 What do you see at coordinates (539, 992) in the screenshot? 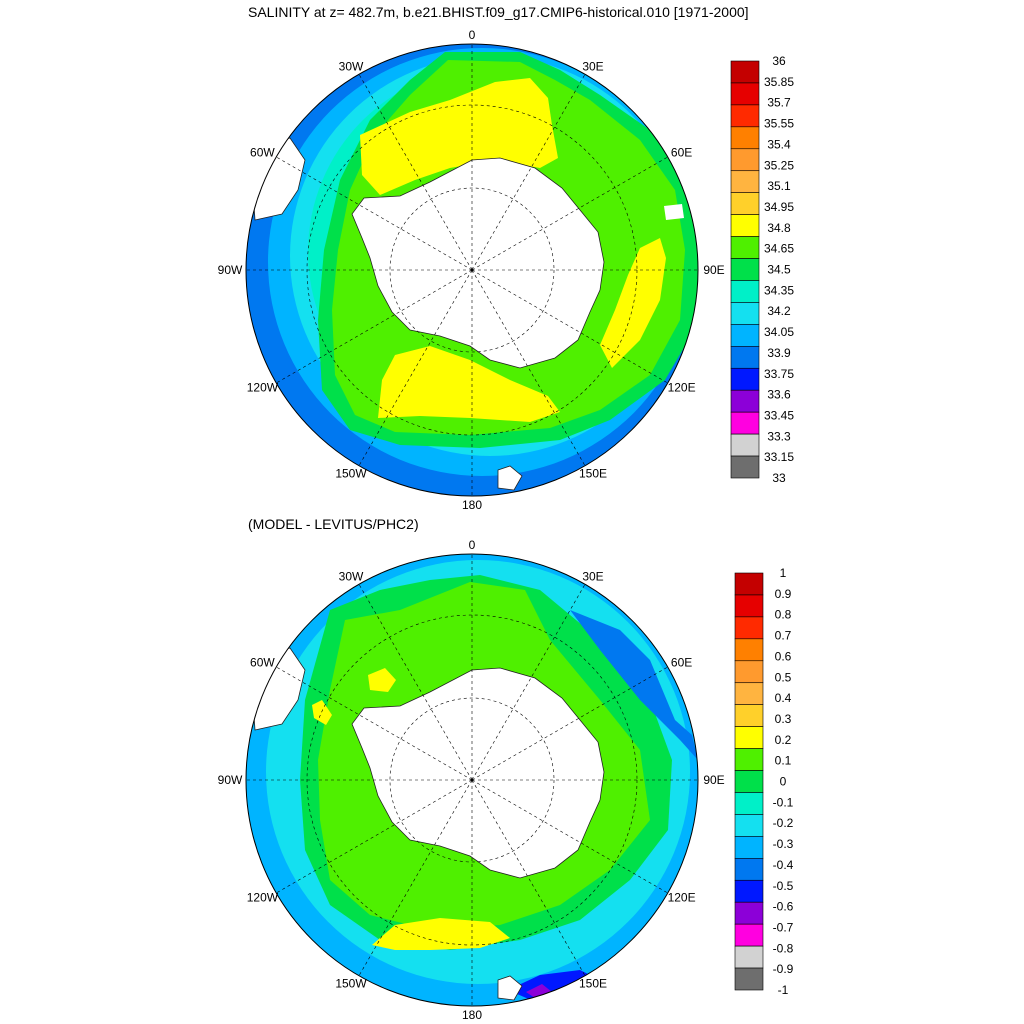
I see `diff-purple-patch` at bounding box center [539, 992].